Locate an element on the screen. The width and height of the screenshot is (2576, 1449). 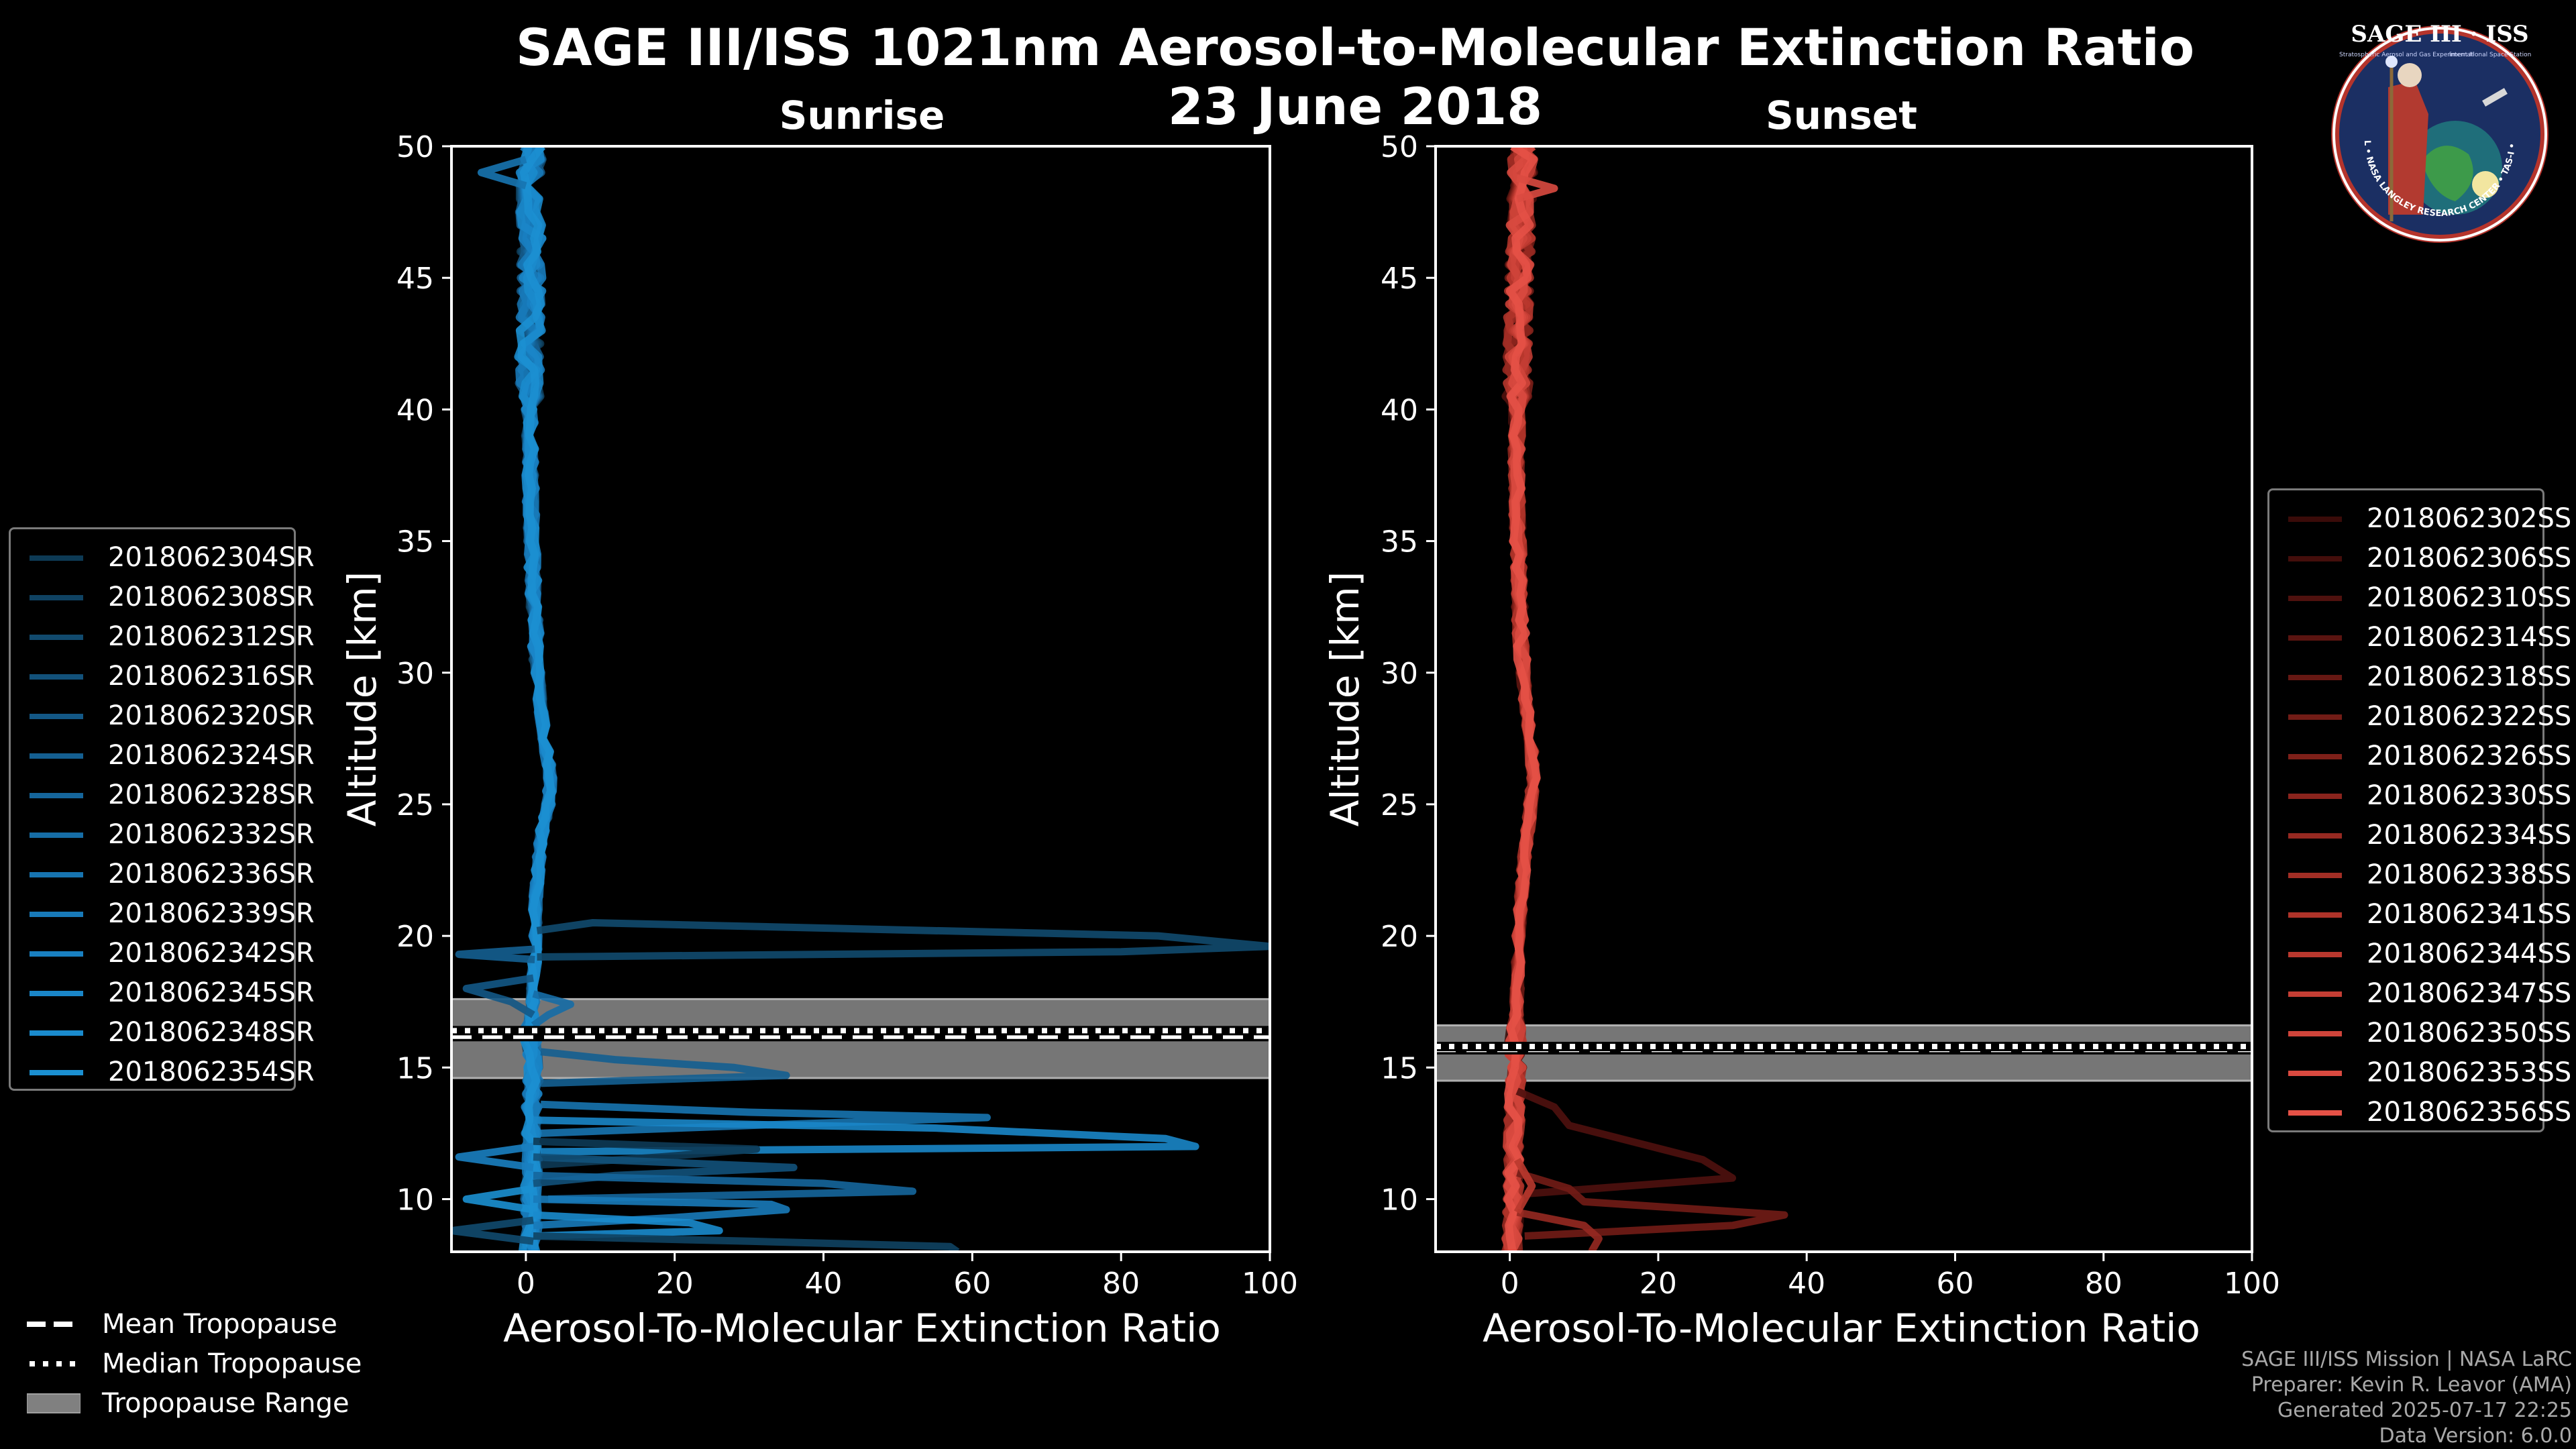
sunrise-legend-label: 2018062320SR is located at coordinates (211, 715).